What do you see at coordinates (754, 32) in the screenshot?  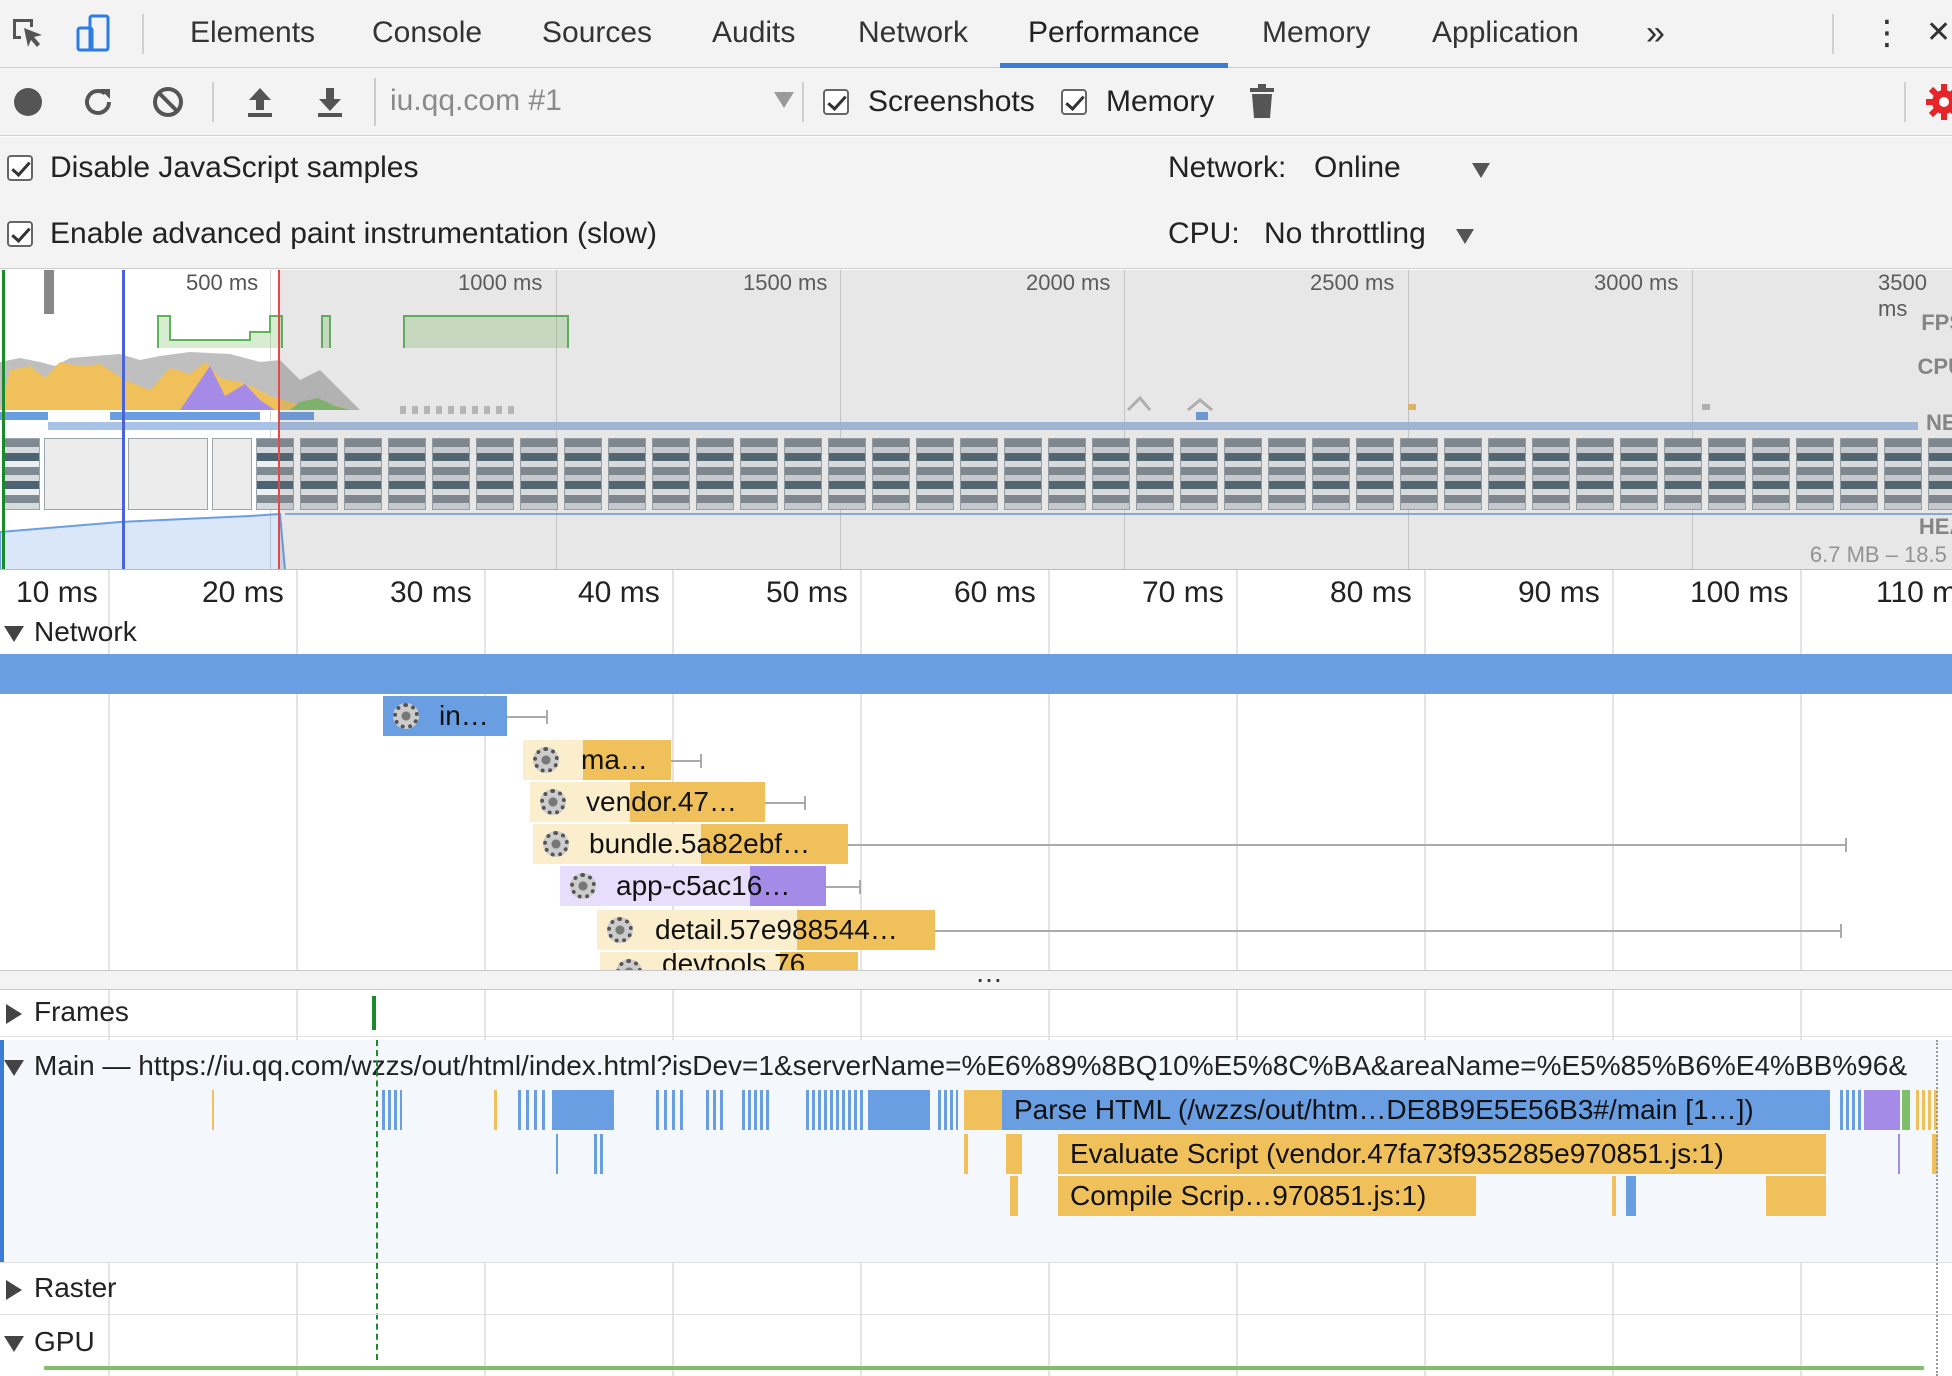 I see `tab-audits: Audits` at bounding box center [754, 32].